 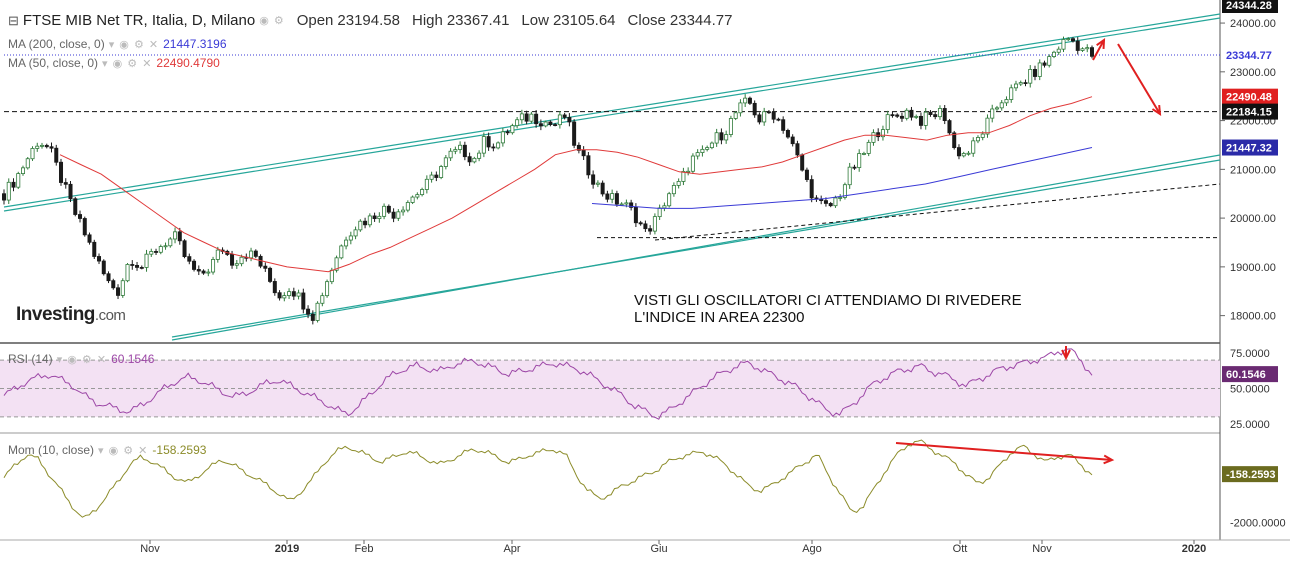 I want to click on symbol-title: FTSE MIB Net TR, Italia, D, Milano, so click(x=139, y=20).